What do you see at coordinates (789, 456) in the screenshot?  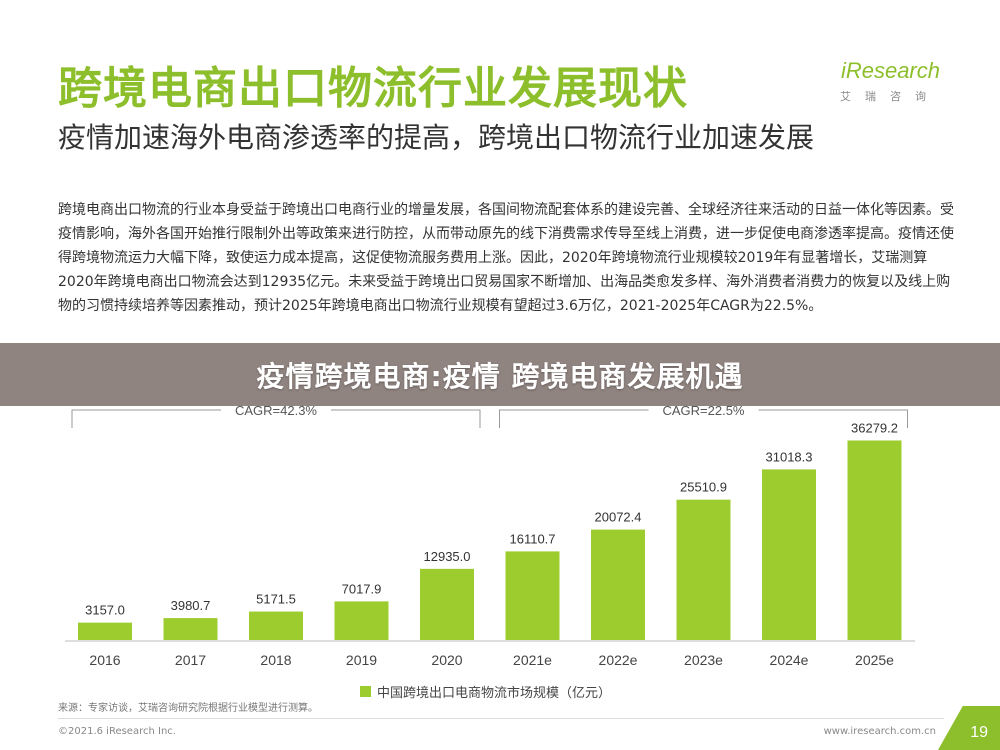 I see `value-label-2024e: 31018.3` at bounding box center [789, 456].